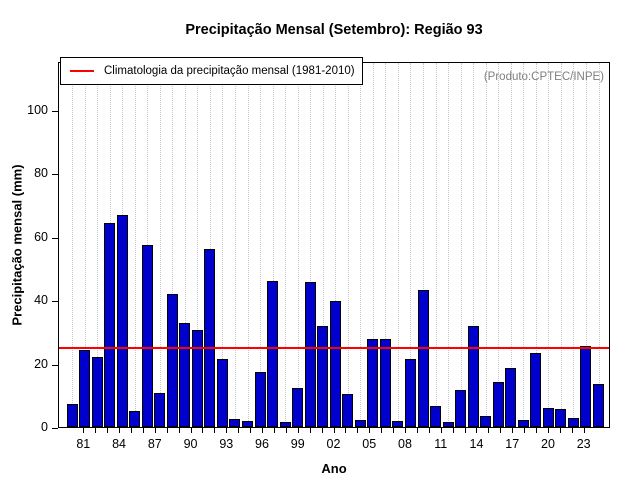  What do you see at coordinates (486, 421) in the screenshot?
I see `bar-2014` at bounding box center [486, 421].